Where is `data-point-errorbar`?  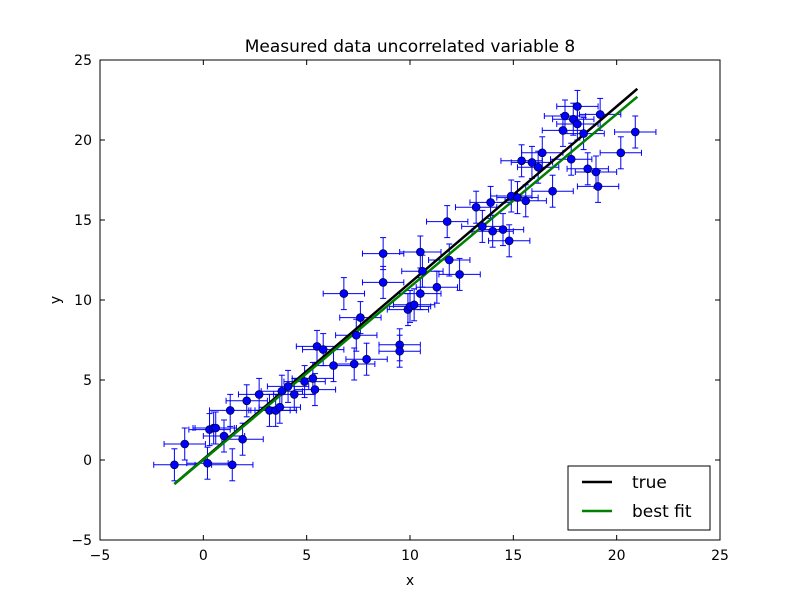 data-point-errorbar is located at coordinates (517, 198).